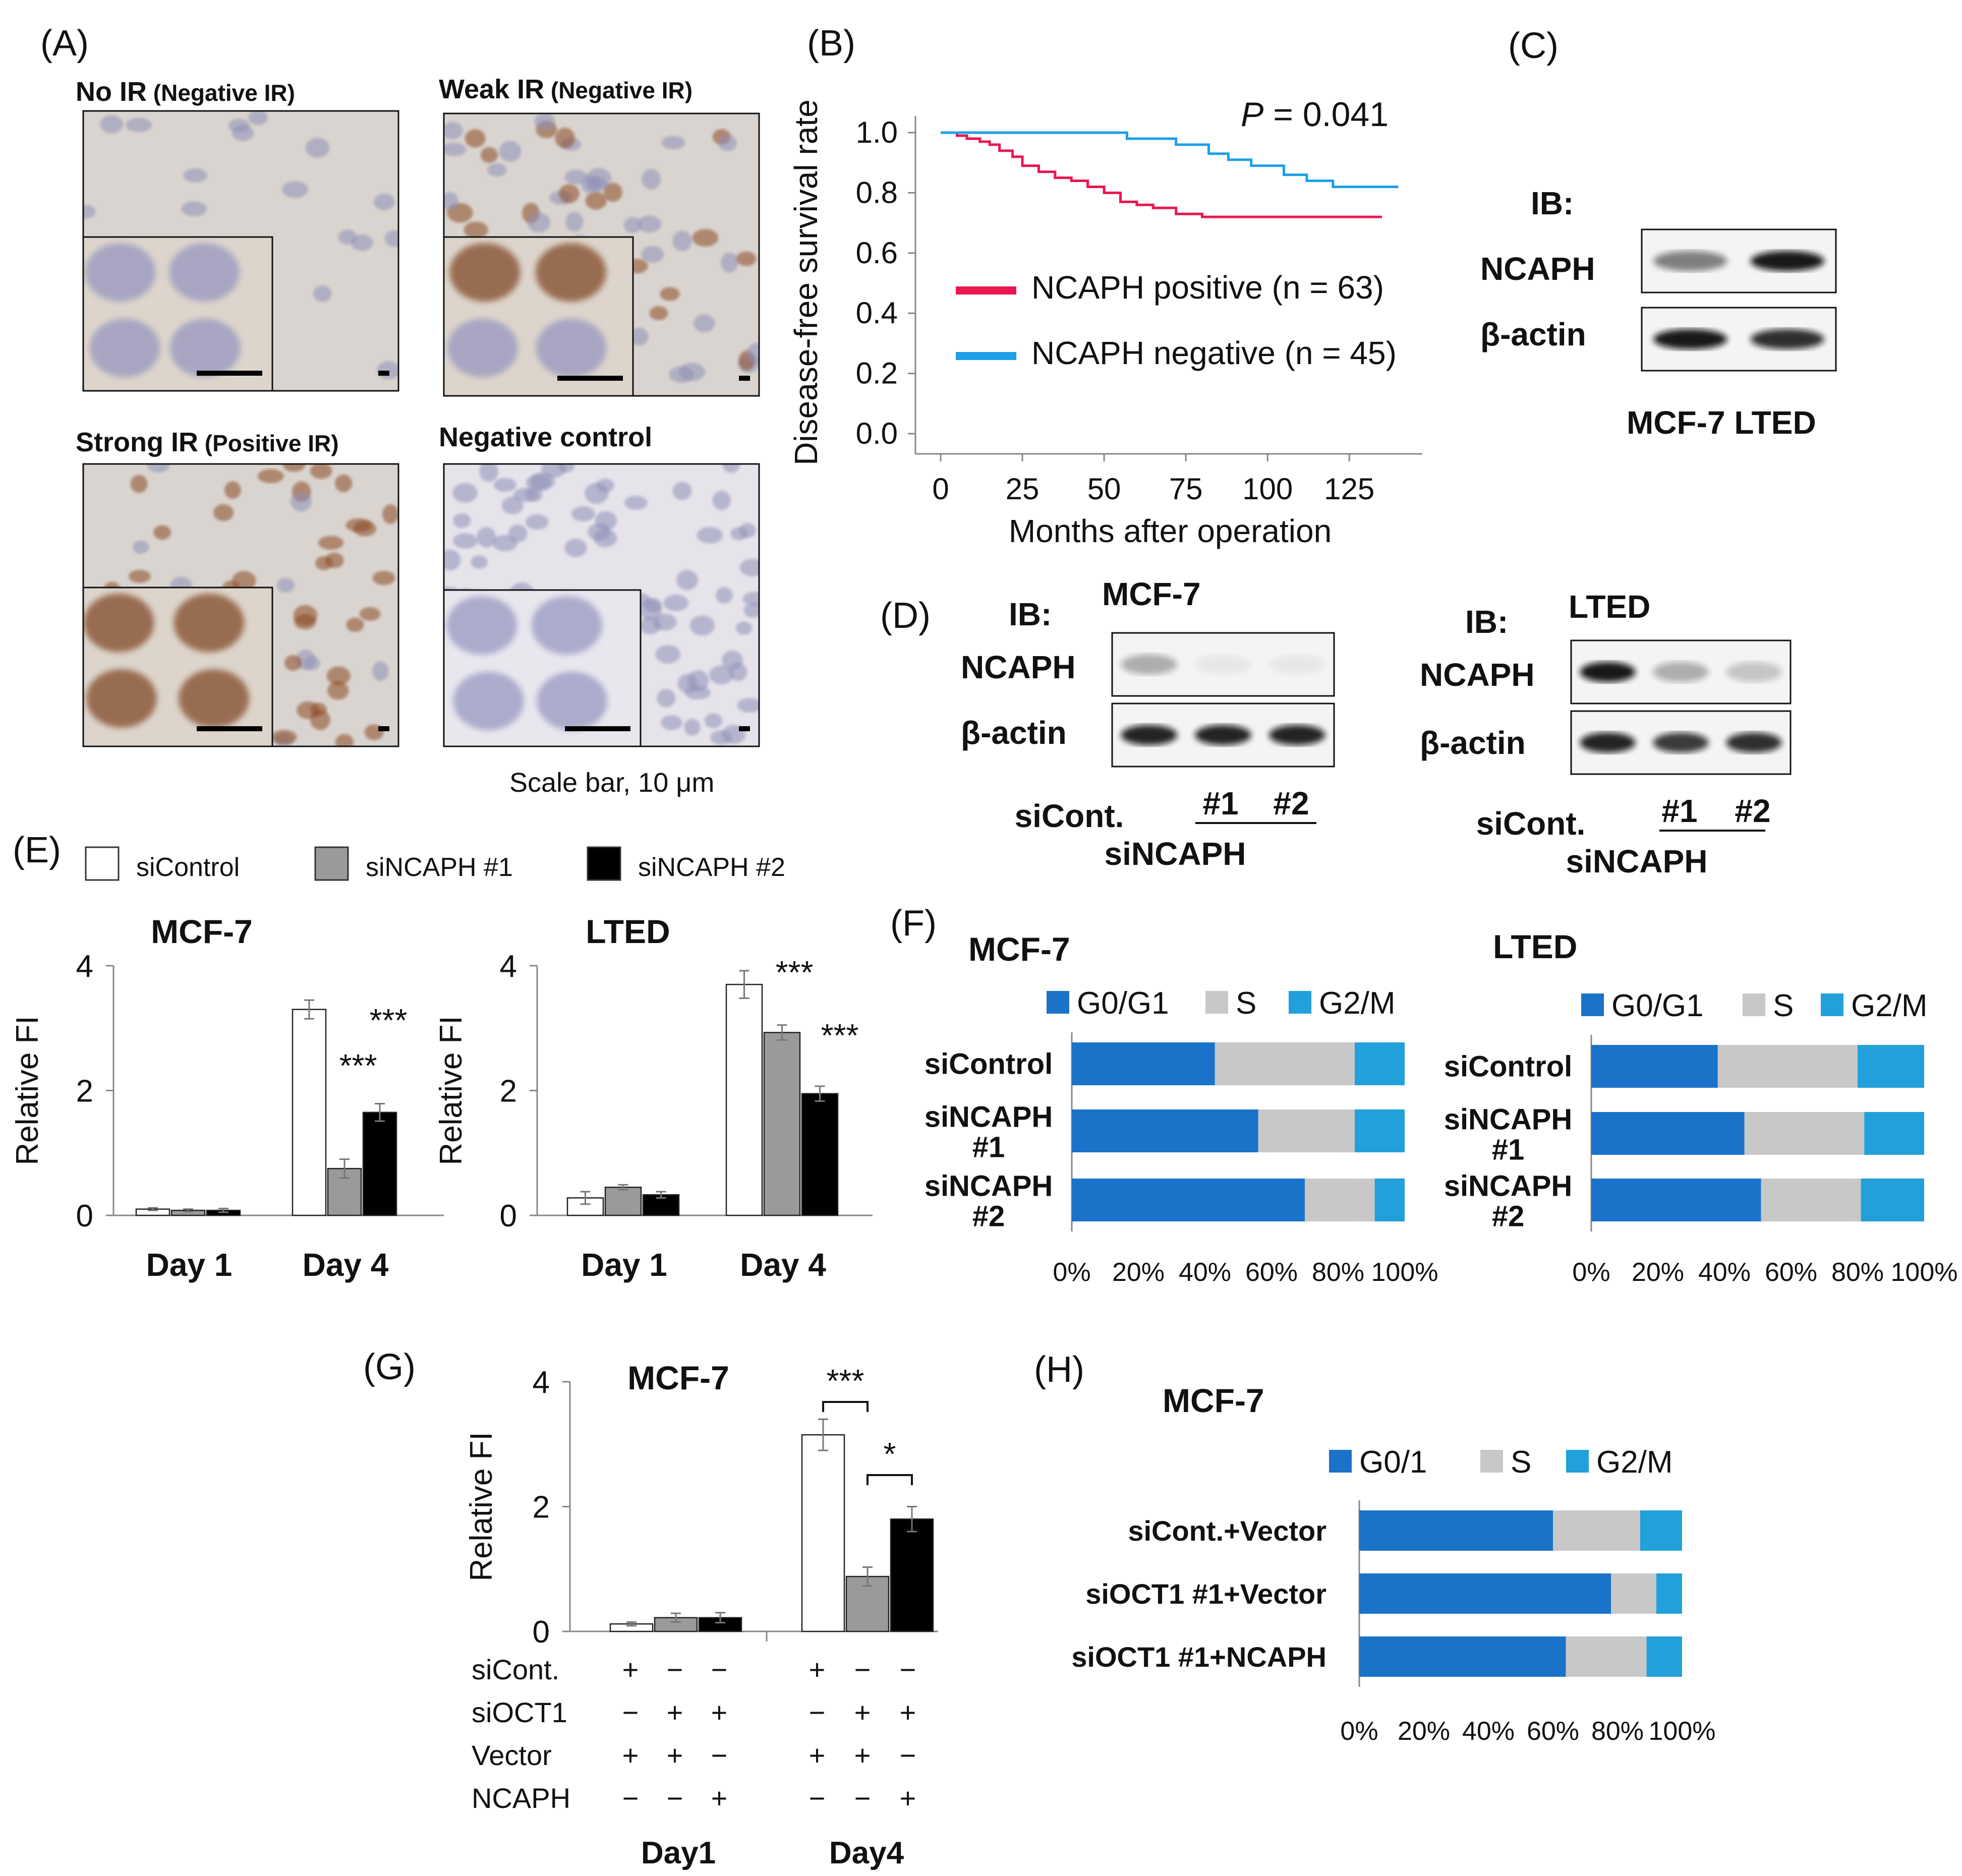  What do you see at coordinates (806, 282) in the screenshot?
I see `y-axis-label: Disease-free survival rate` at bounding box center [806, 282].